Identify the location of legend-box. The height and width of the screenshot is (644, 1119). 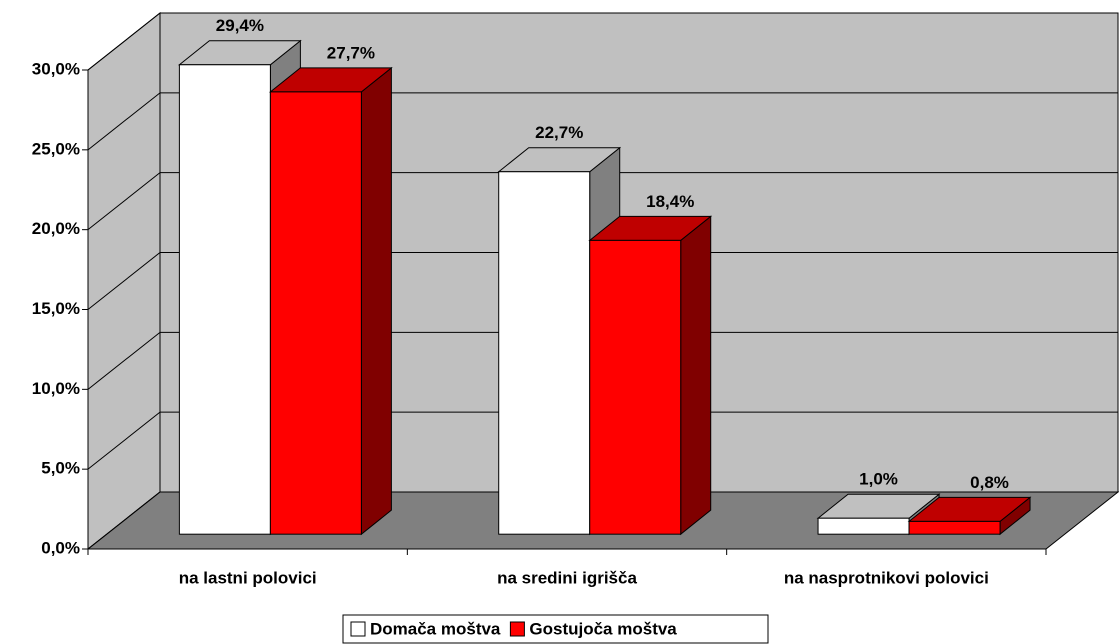
(555, 629).